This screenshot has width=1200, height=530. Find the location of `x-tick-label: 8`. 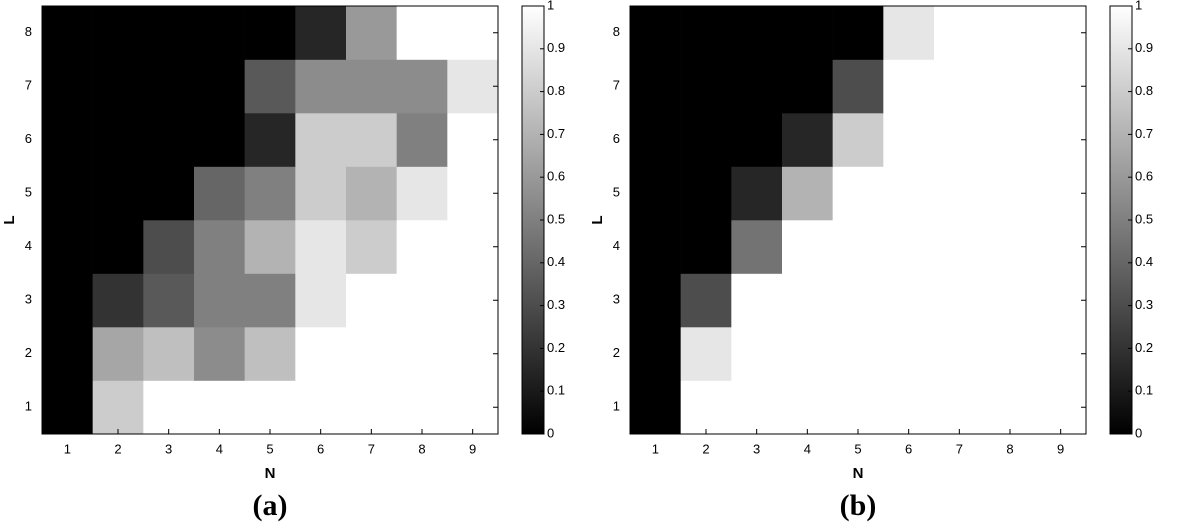

x-tick-label: 8 is located at coordinates (1009, 448).